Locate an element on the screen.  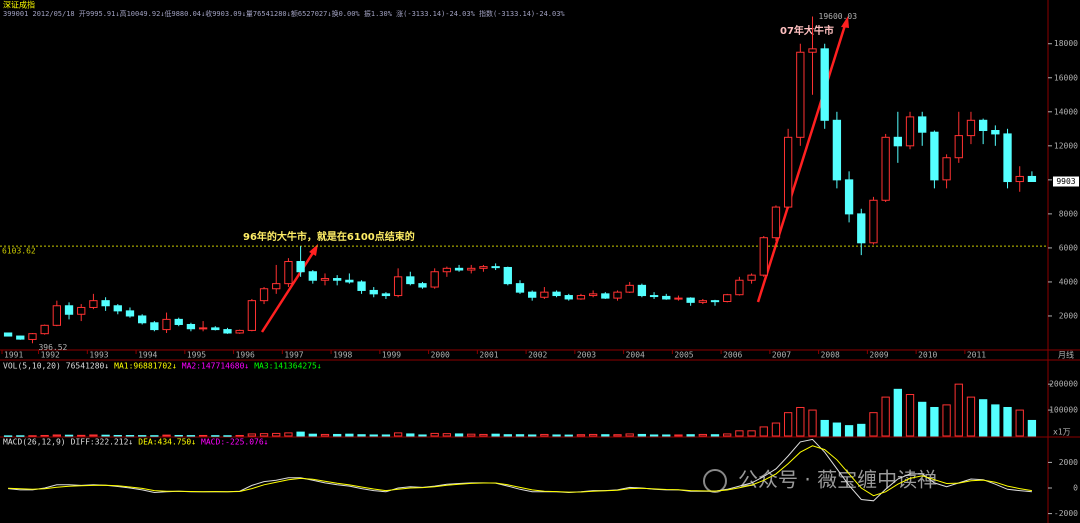
x-tick-label: 2002 is located at coordinates (537, 355).